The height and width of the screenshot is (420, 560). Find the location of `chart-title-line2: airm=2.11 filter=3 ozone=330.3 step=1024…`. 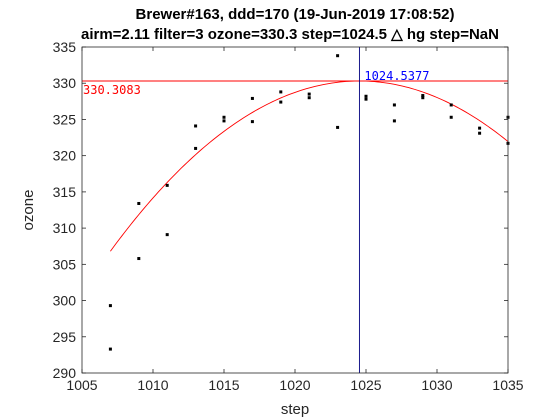

chart-title-line2: airm=2.11 filter=3 ozone=330.3 step=1024… is located at coordinates (290, 34).